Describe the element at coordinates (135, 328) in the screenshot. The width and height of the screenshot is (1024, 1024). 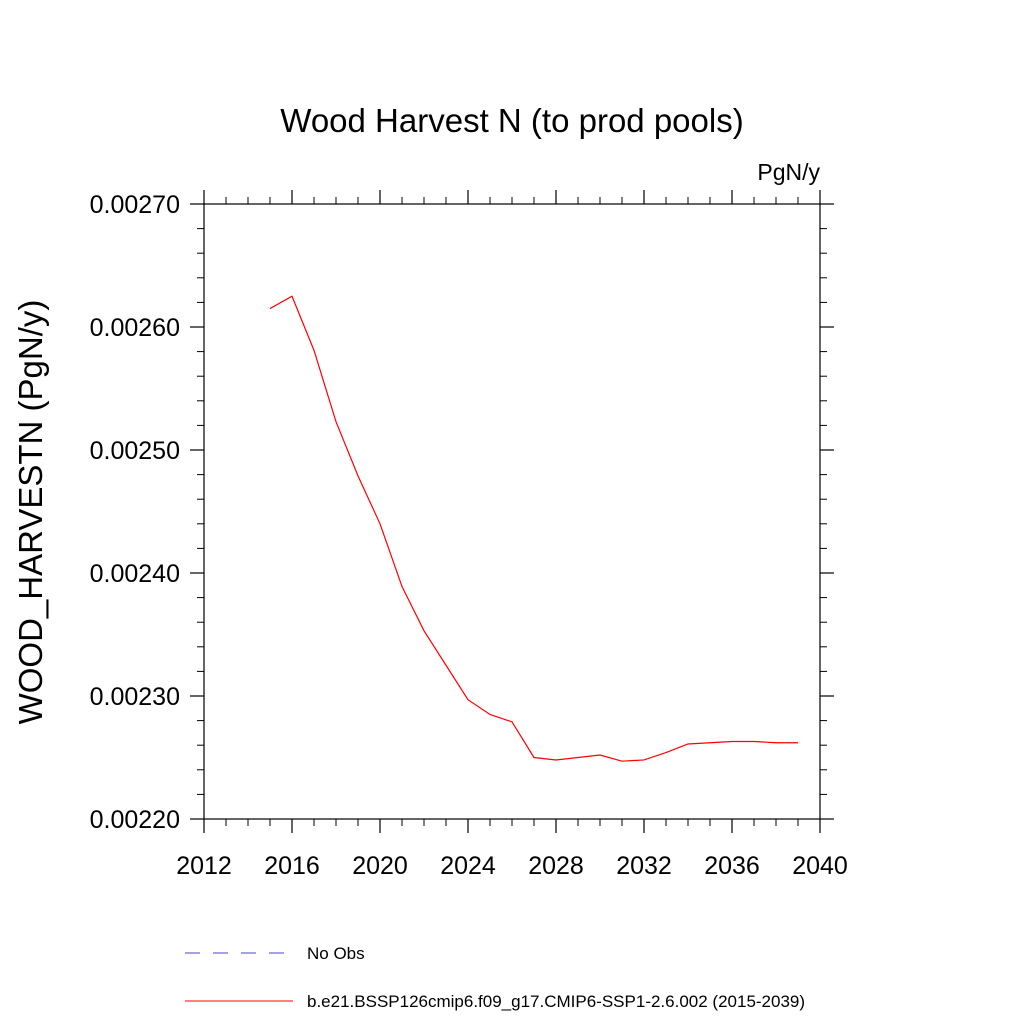
I see `y-tick-label: 0.00260` at that location.